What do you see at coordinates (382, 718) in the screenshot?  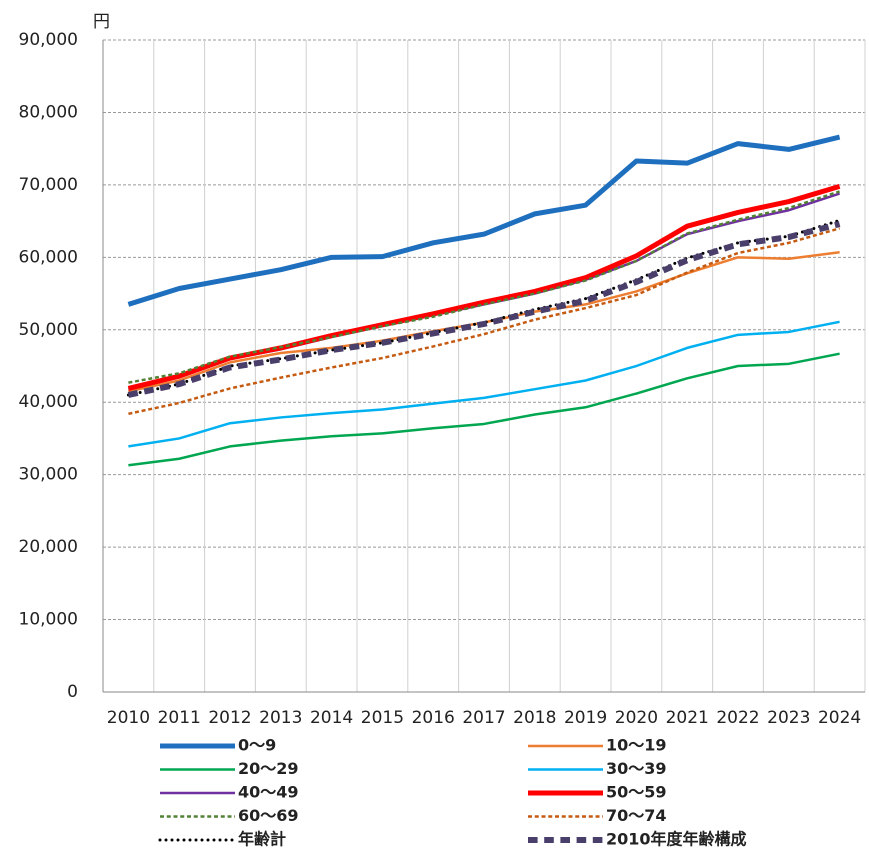 I see `x-tick-label: 2015` at bounding box center [382, 718].